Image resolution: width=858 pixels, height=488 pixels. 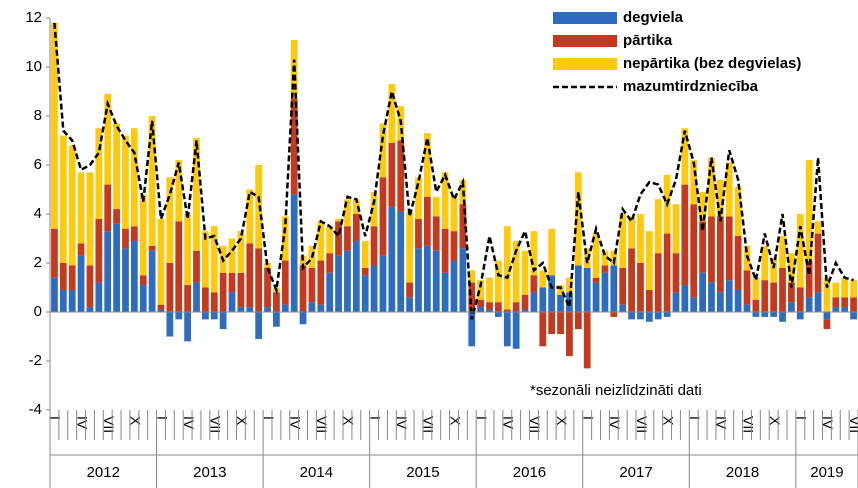 What do you see at coordinates (316, 472) in the screenshot?
I see `year-label: 2014` at bounding box center [316, 472].